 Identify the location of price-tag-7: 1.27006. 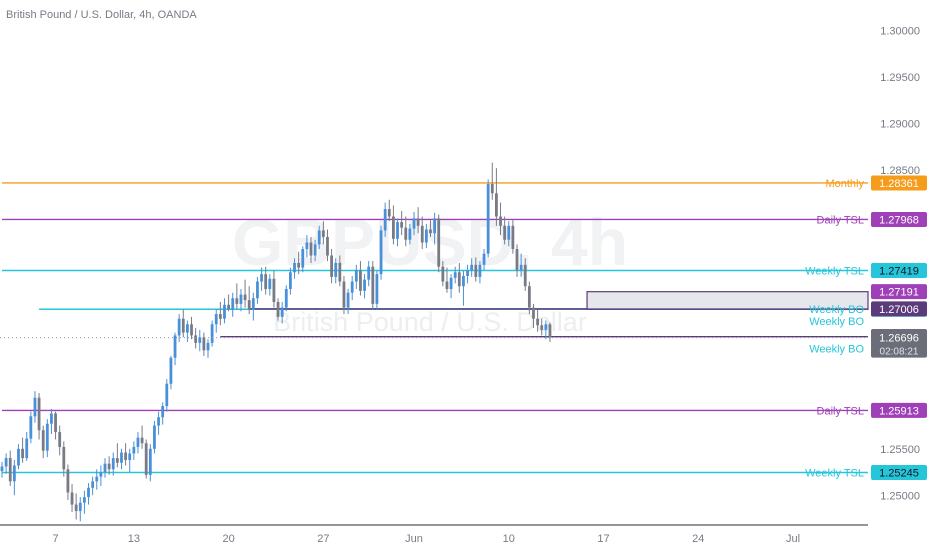
(899, 309).